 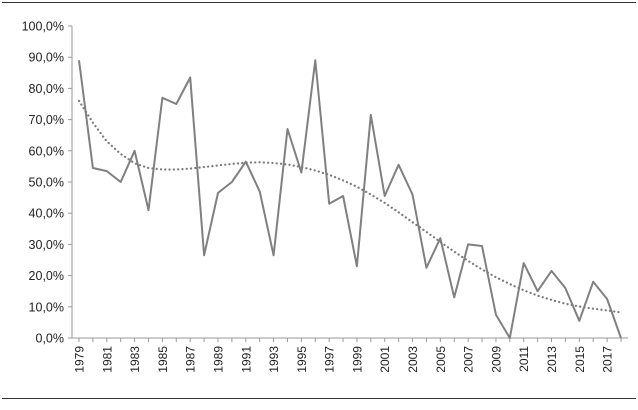 I want to click on x-tick-label: 1987, so click(x=191, y=359).